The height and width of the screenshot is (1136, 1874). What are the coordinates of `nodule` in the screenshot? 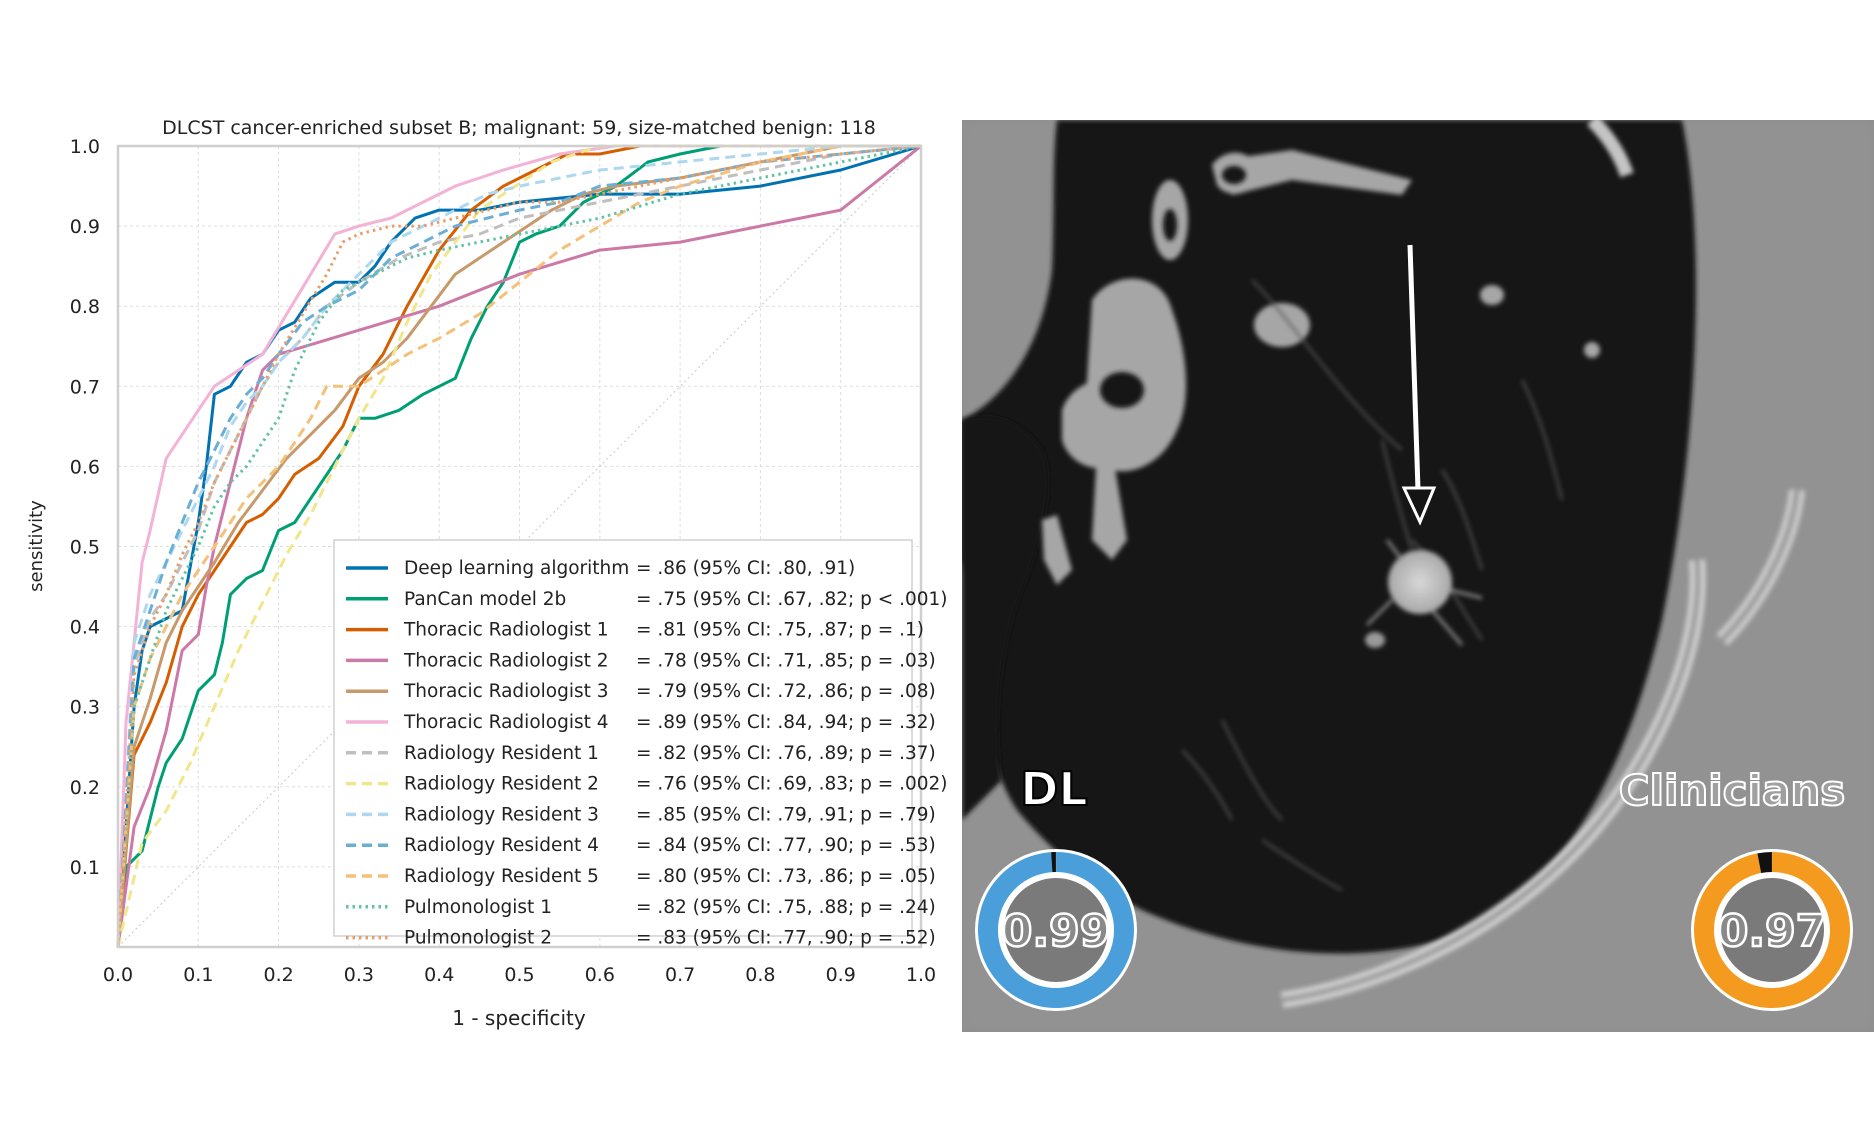 It's located at (1424, 593).